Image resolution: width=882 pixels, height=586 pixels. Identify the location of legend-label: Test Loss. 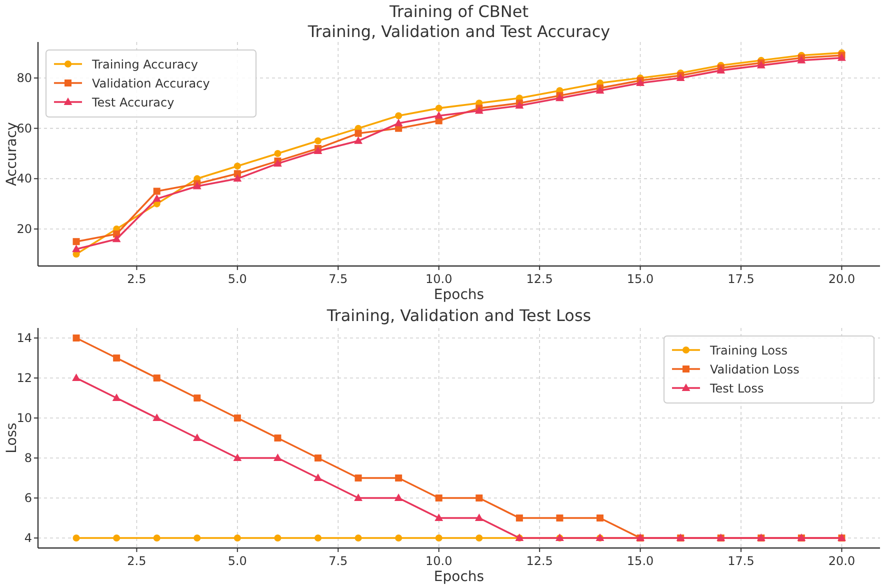
(736, 389).